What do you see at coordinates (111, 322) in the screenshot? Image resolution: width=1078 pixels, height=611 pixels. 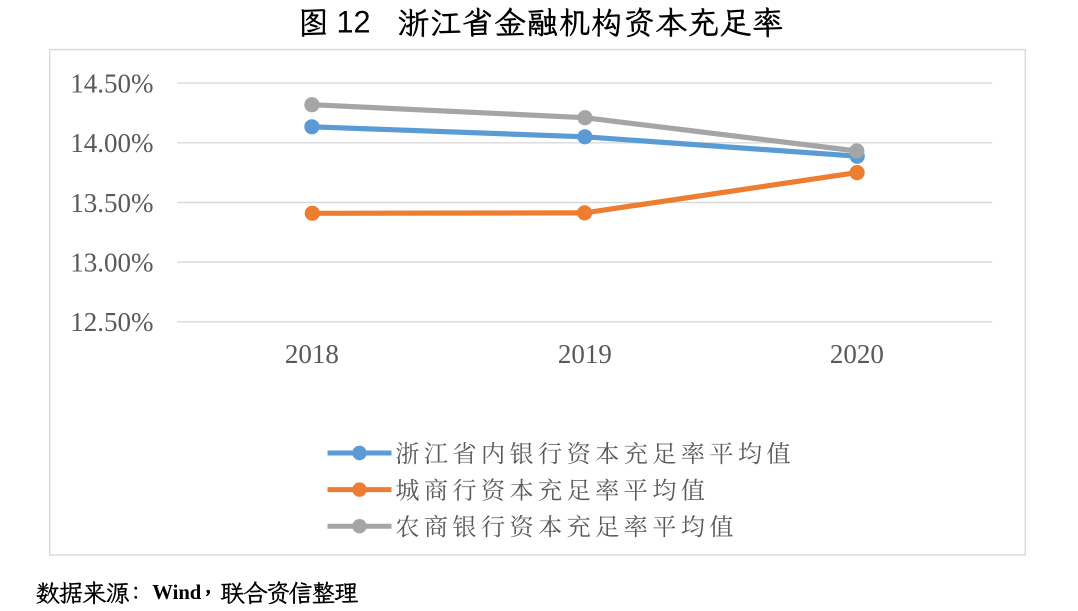 I see `svg-text: 12.50%` at bounding box center [111, 322].